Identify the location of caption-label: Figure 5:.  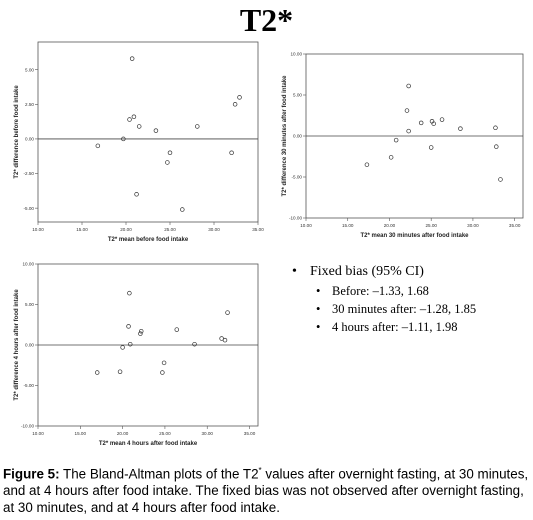
(31, 474).